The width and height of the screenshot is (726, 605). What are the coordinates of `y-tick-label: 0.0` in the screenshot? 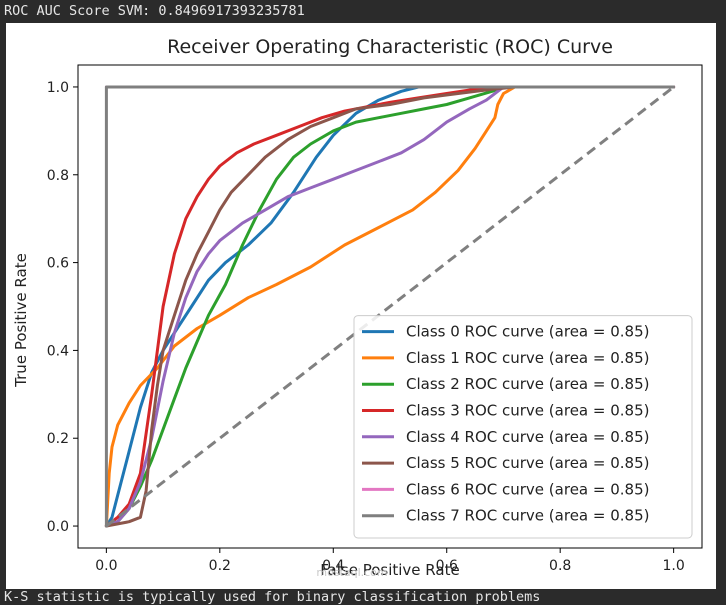 It's located at (58, 527).